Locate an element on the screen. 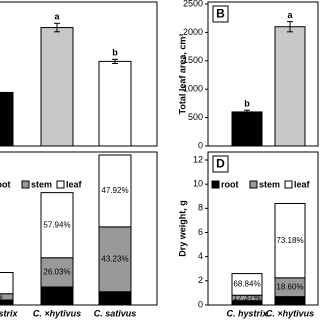  y-tick-label: 1500 is located at coordinates (193, 60).